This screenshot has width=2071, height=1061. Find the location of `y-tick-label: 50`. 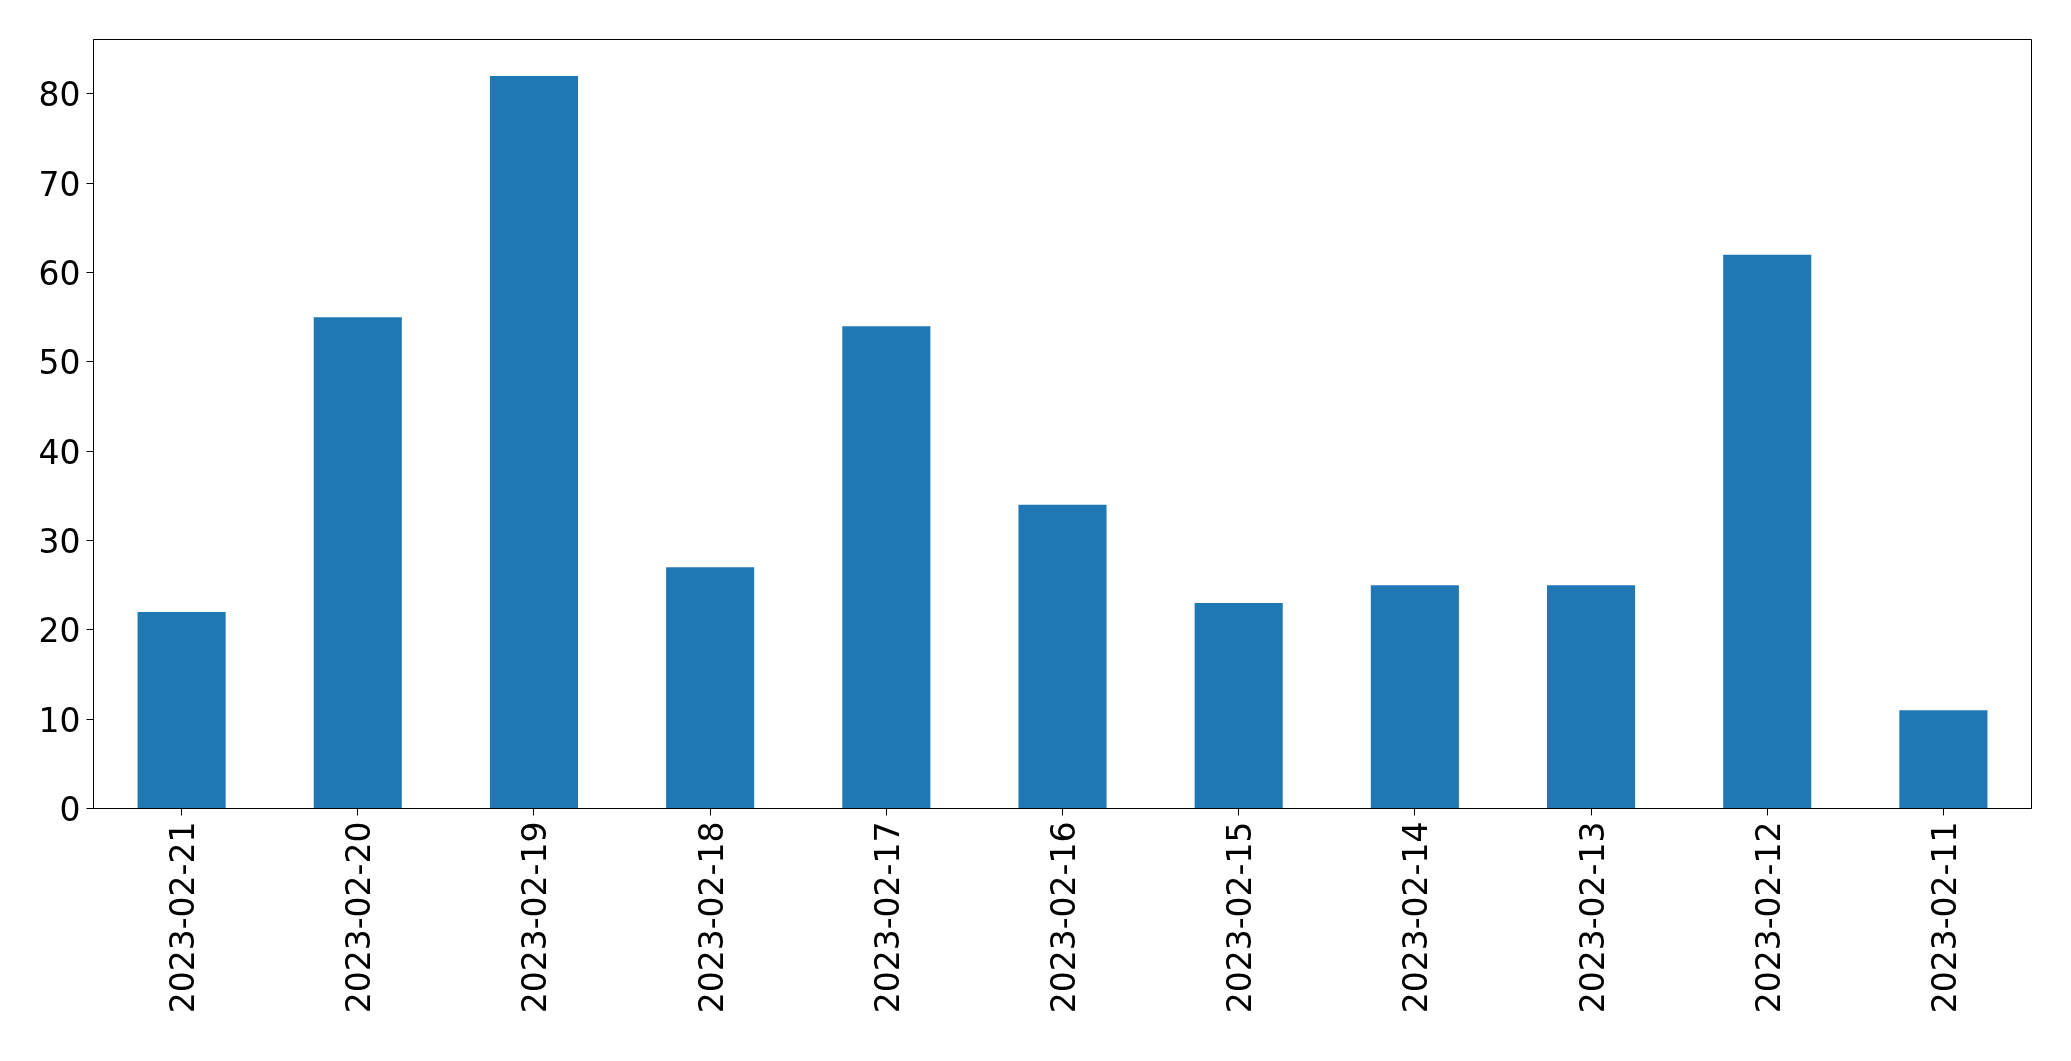

y-tick-label: 50 is located at coordinates (59, 363).